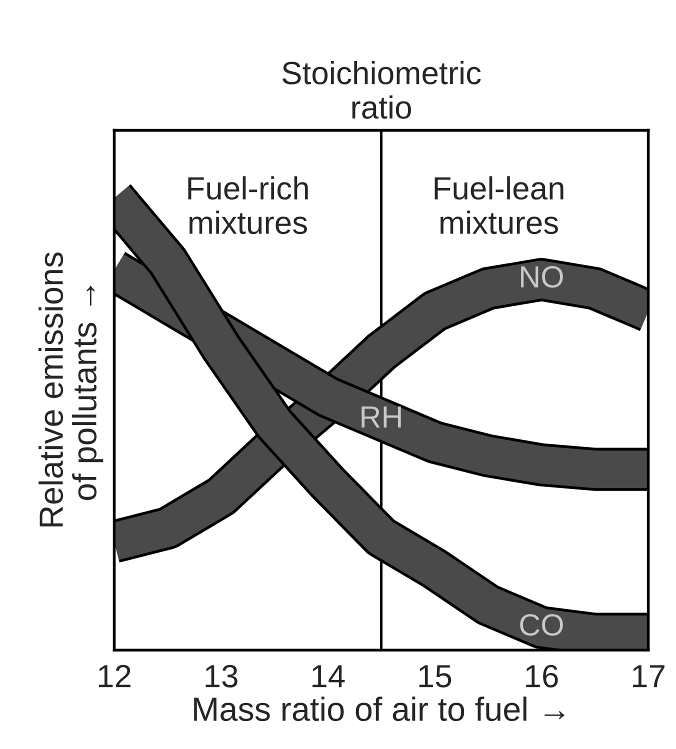 Image resolution: width=676 pixels, height=749 pixels. Describe the element at coordinates (379, 709) in the screenshot. I see `x-axis-title: Mass ratio of air to fuel →` at that location.